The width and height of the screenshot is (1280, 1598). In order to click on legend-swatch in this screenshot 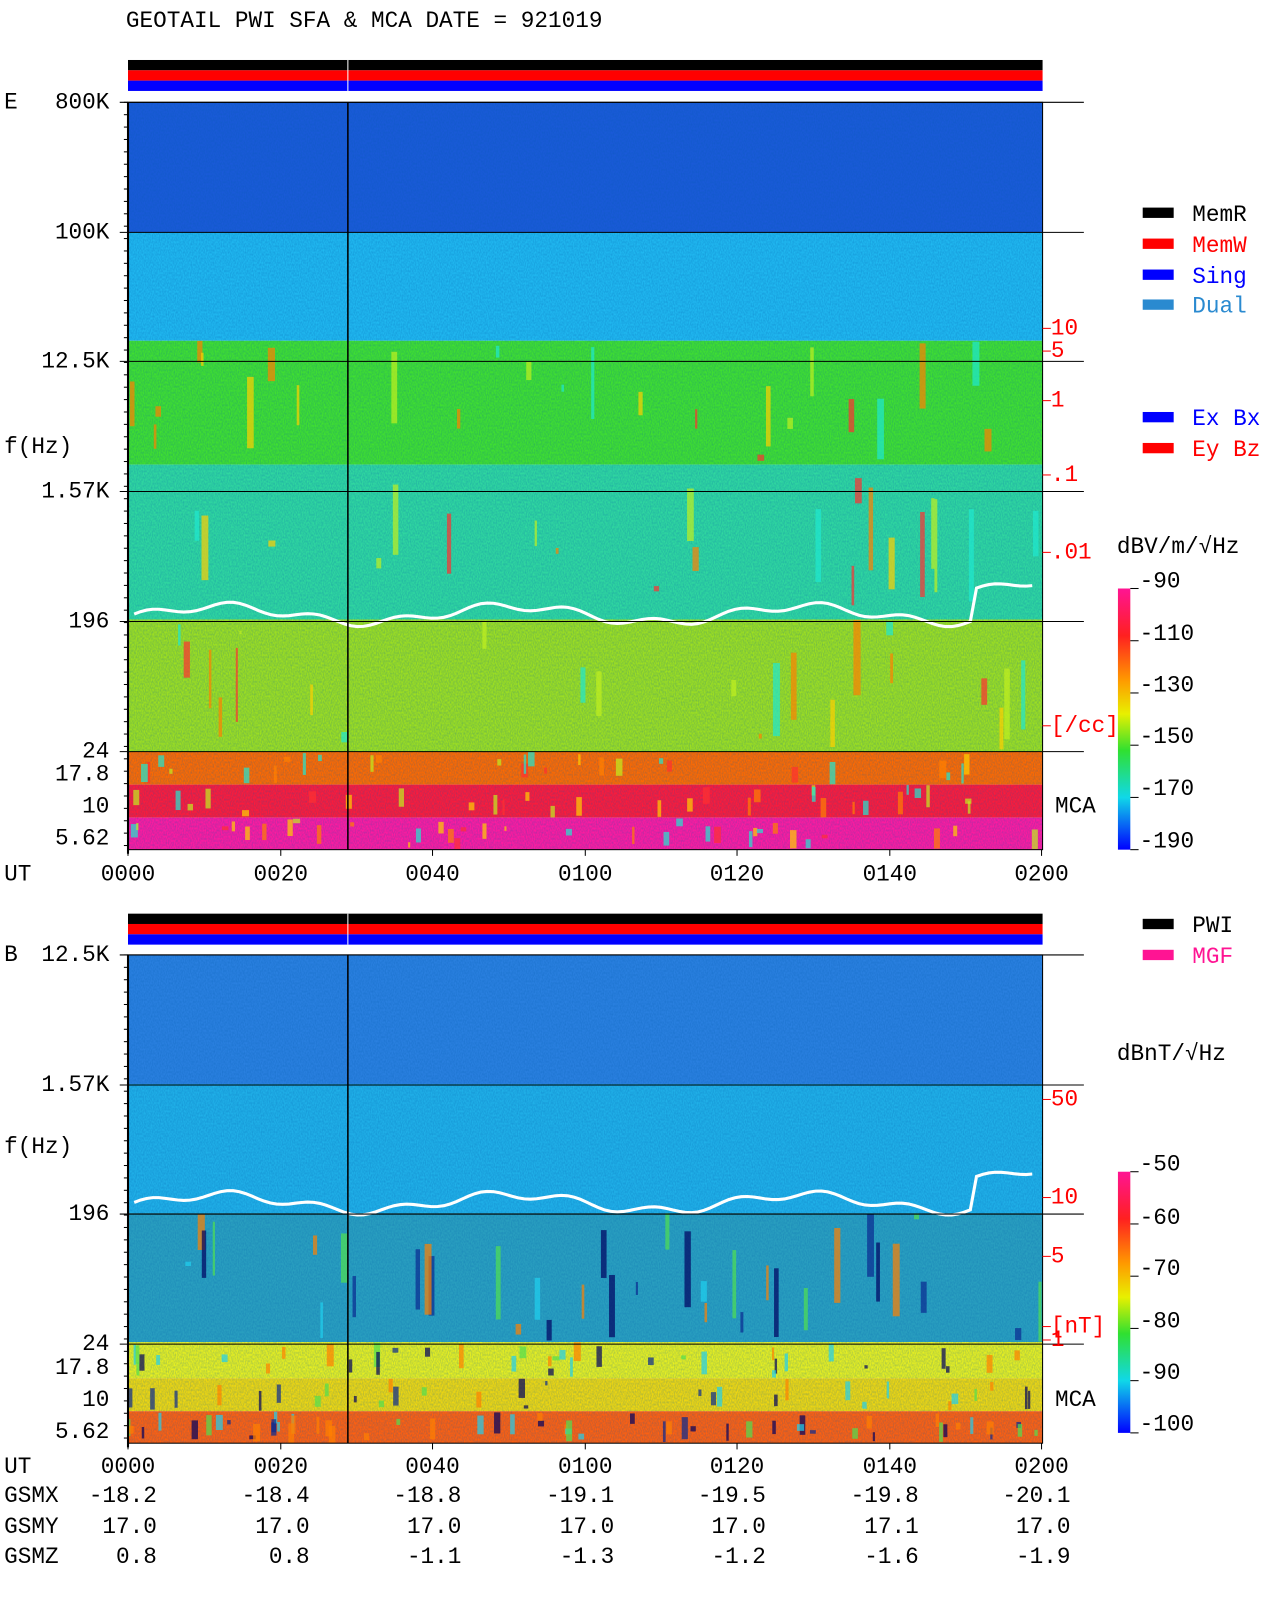, I will do `click(1158, 304)`.